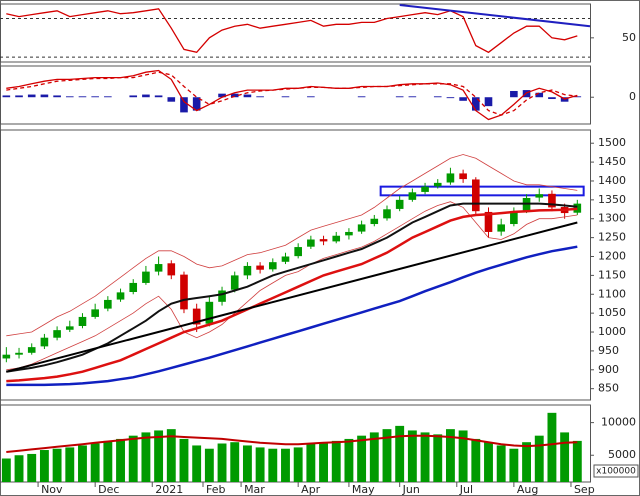 This screenshot has height=496, width=640. Describe the element at coordinates (632, 96) in the screenshot. I see `y-tick-label: 0` at that location.